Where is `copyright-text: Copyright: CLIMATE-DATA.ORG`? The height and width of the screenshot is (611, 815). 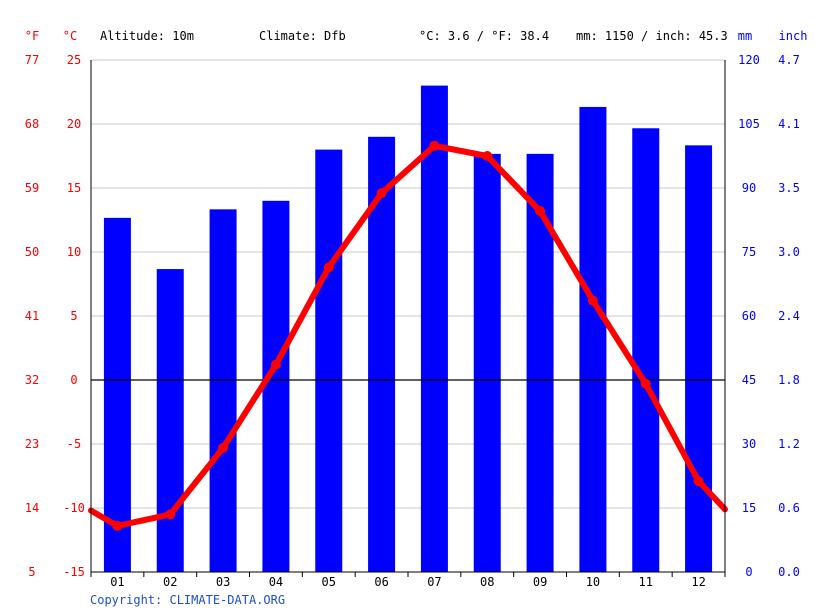 copyright-text: Copyright: CLIMATE-DATA.ORG is located at coordinates (187, 600).